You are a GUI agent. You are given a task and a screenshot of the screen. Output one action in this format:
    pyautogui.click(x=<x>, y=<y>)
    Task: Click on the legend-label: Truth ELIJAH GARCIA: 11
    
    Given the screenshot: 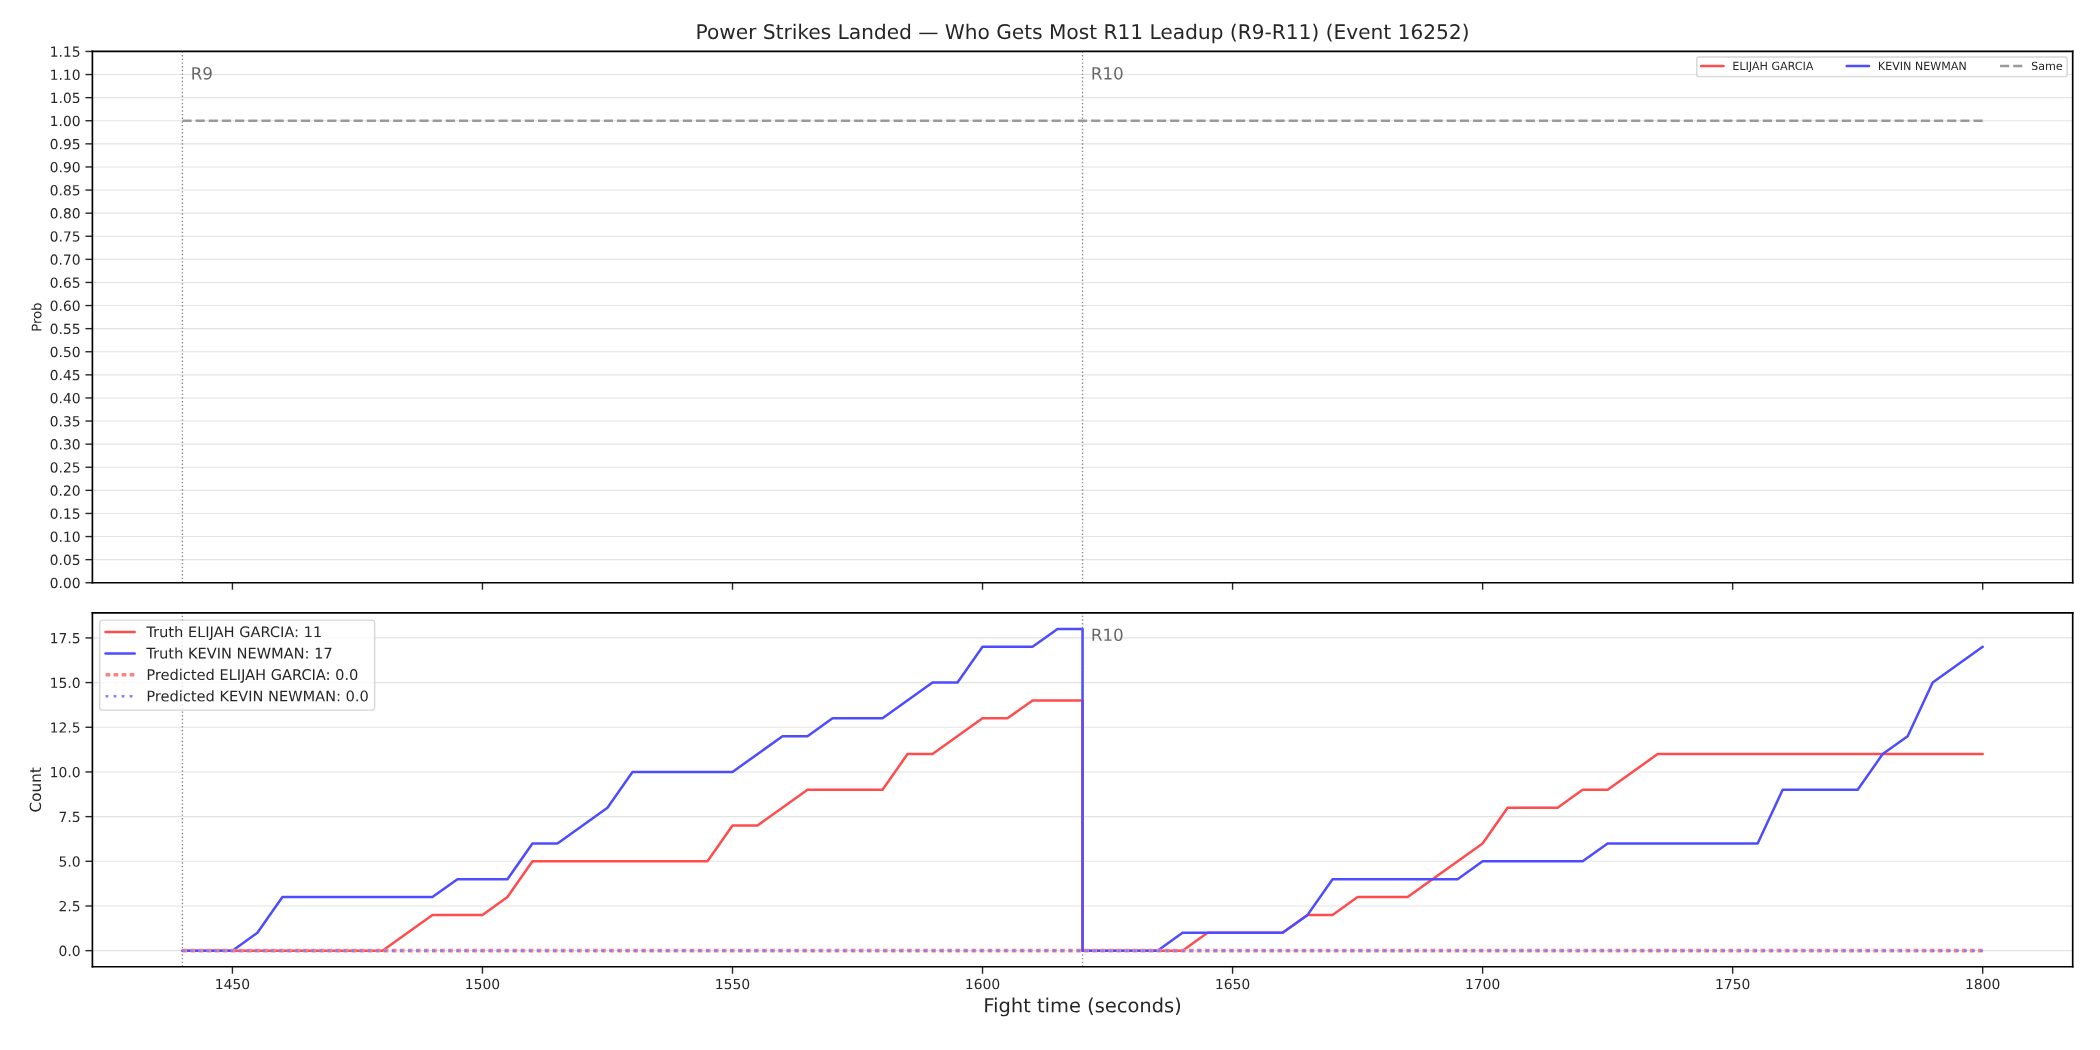 What is the action you would take?
    pyautogui.click(x=233, y=633)
    